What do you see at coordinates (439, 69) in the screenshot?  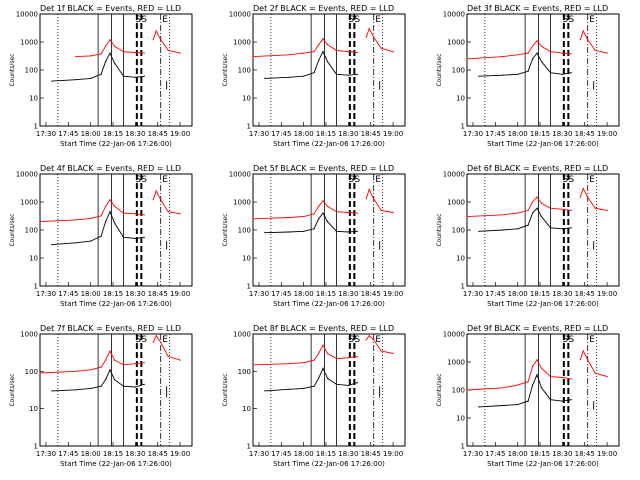 I see `y-axis-label: Counts/sec` at bounding box center [439, 69].